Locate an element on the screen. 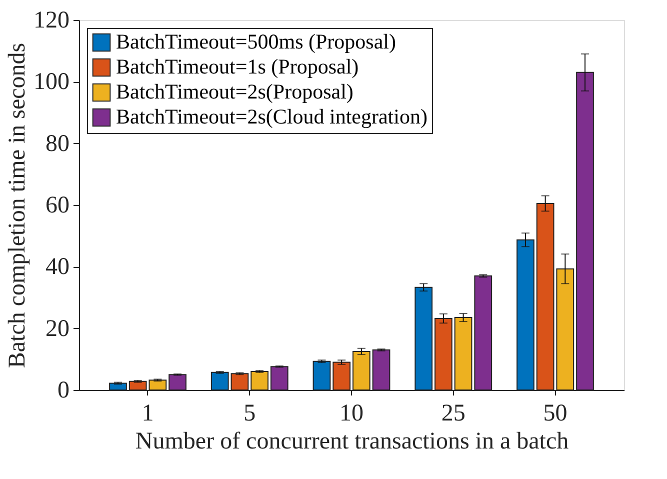  legend-label: BatchTimeout=1s (Proposal) is located at coordinates (237, 66).